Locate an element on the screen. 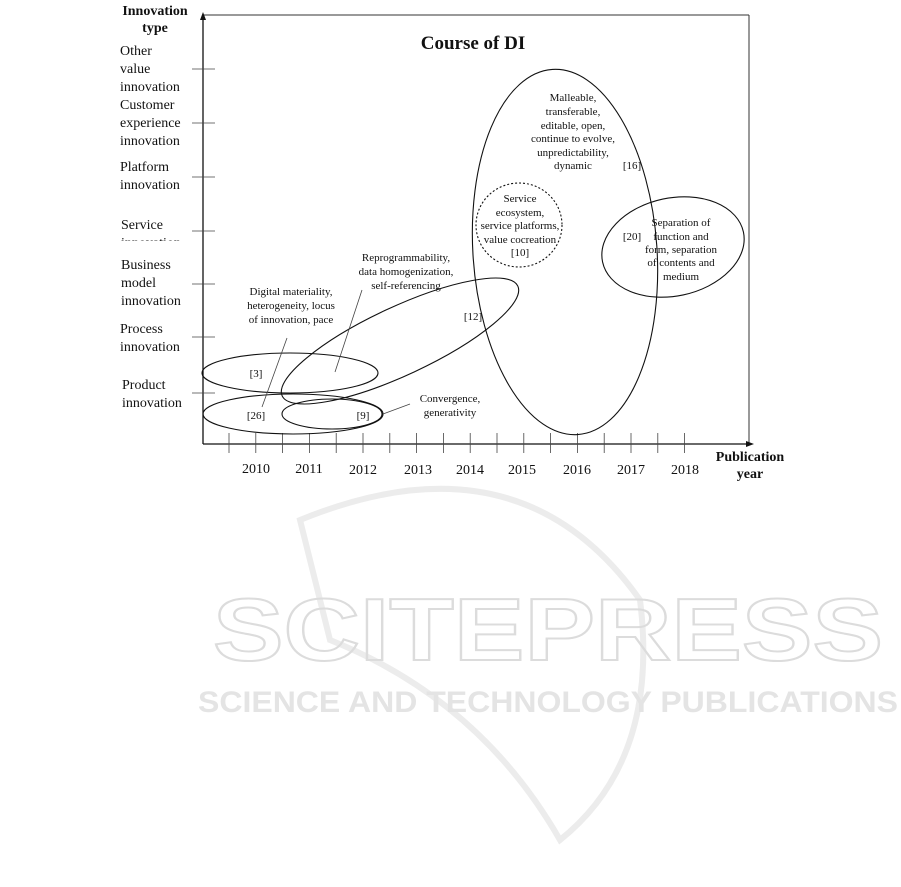 The image size is (901, 887). label-line: value cocreation is located at coordinates (520, 240).